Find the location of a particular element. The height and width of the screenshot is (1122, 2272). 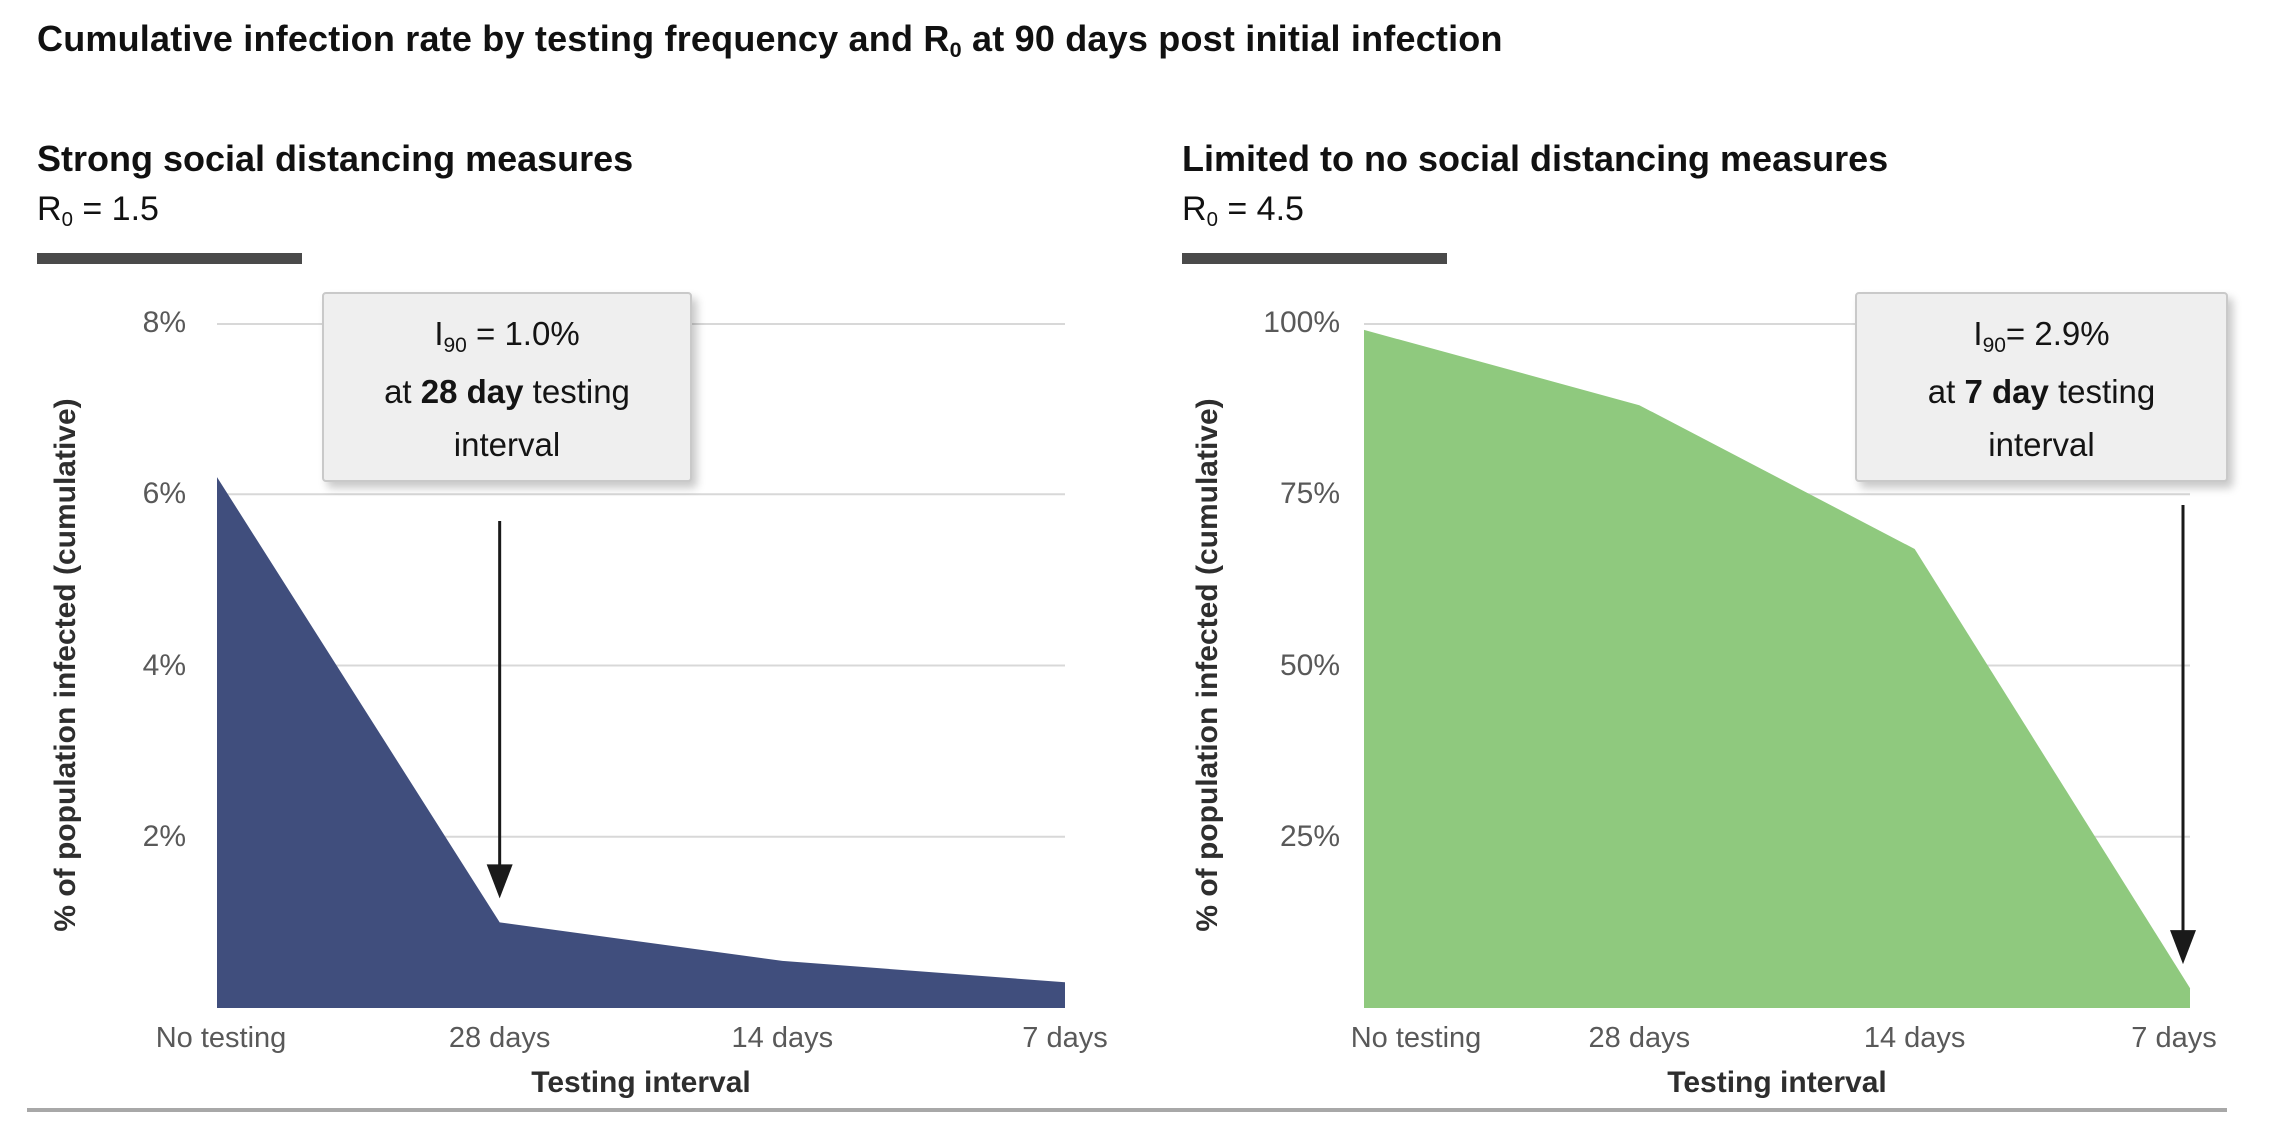

left-panel-heading: Strong social distancing measures is located at coordinates (335, 158).